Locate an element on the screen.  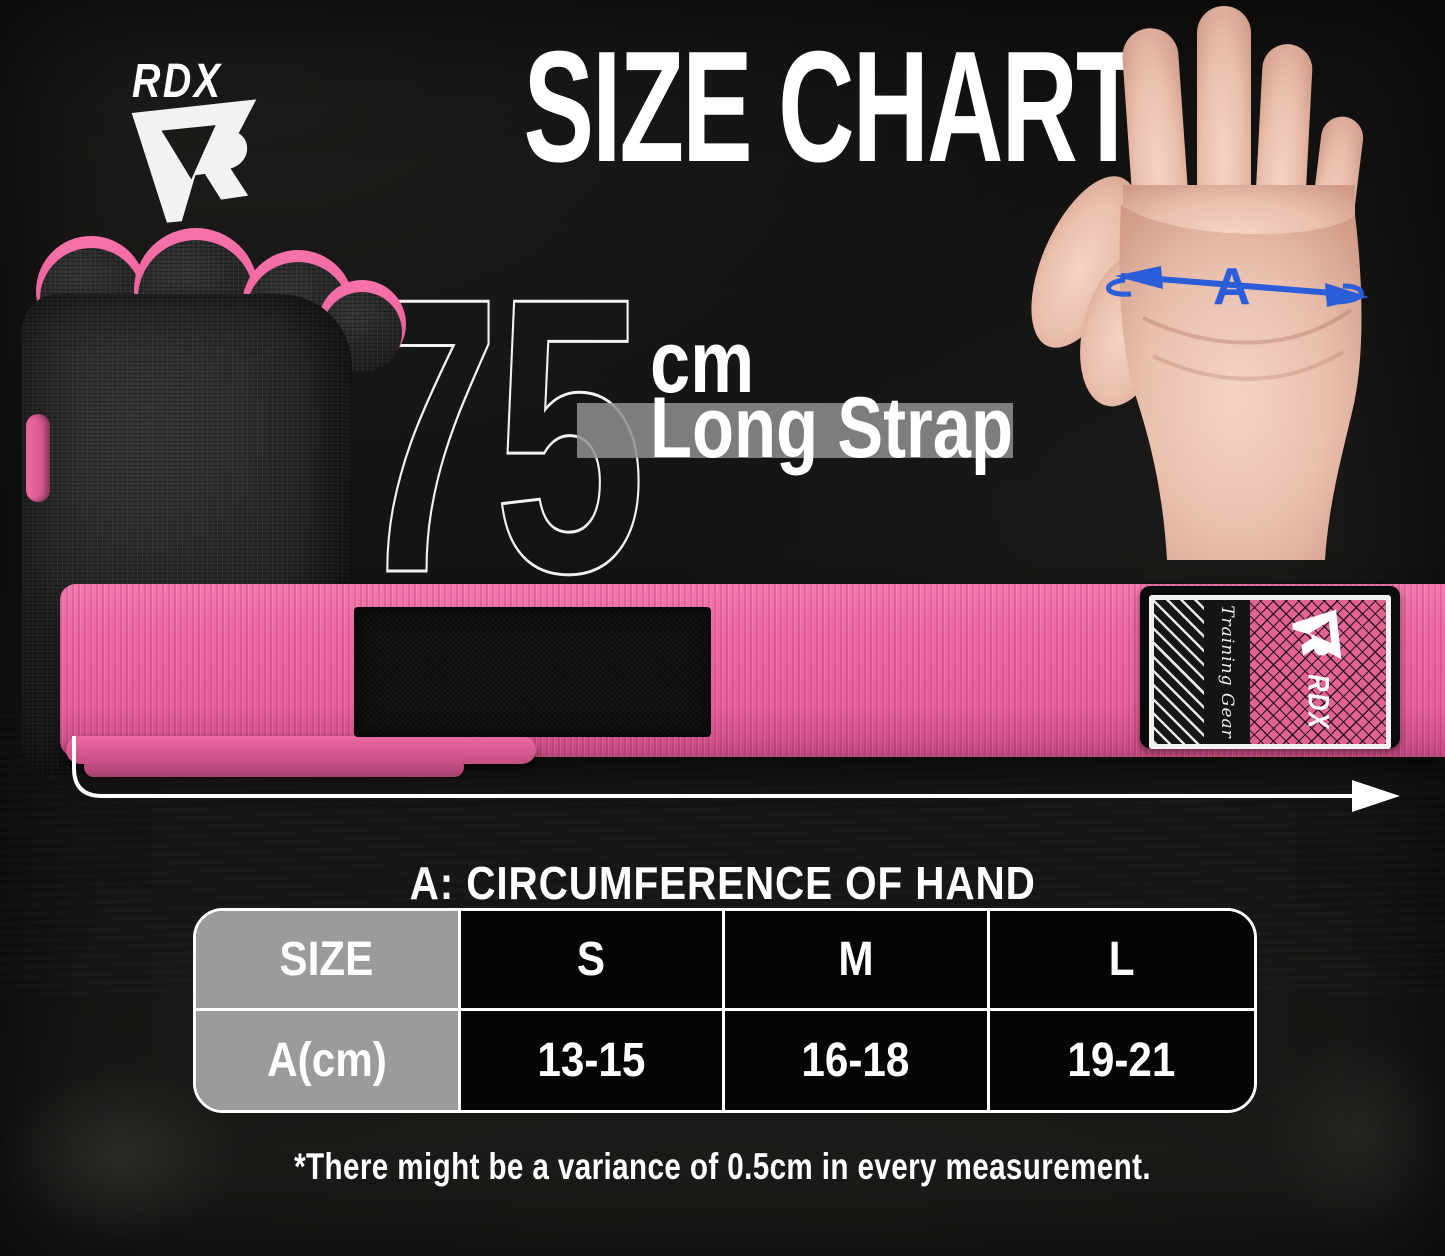
strap-brand-label: Training Gear RDX is located at coordinates (1270, 667).